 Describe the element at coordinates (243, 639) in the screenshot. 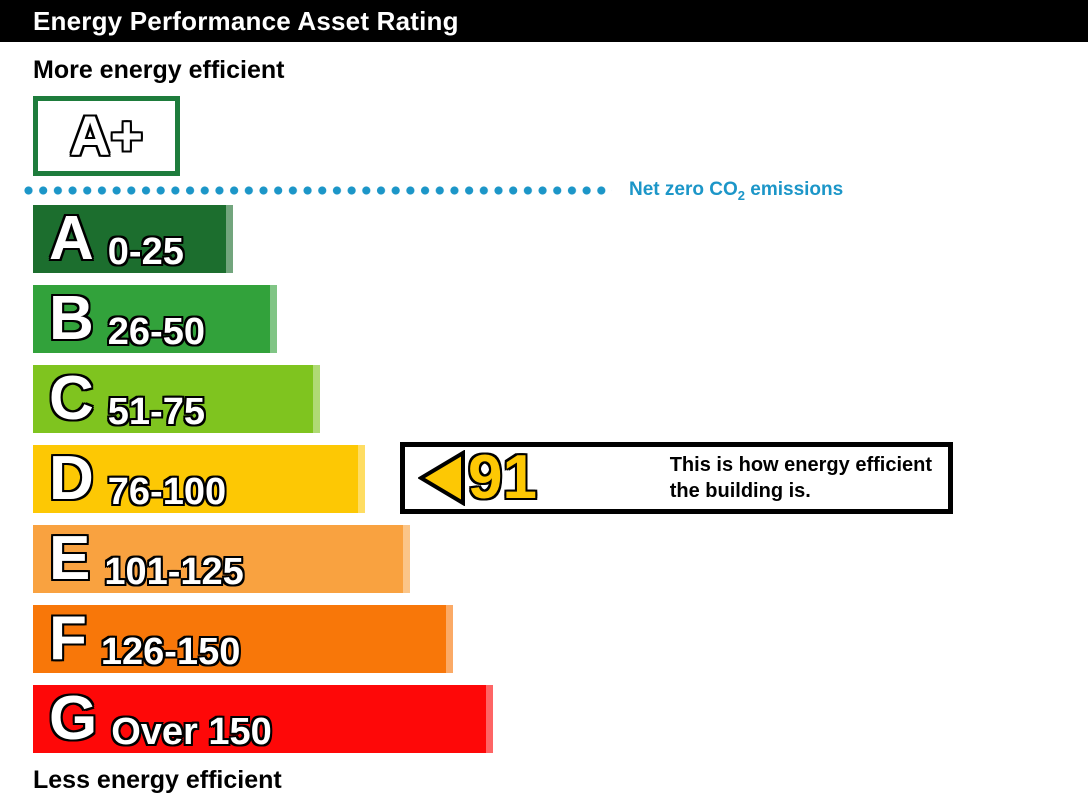

I see `band-bar-f: F 126-150` at that location.